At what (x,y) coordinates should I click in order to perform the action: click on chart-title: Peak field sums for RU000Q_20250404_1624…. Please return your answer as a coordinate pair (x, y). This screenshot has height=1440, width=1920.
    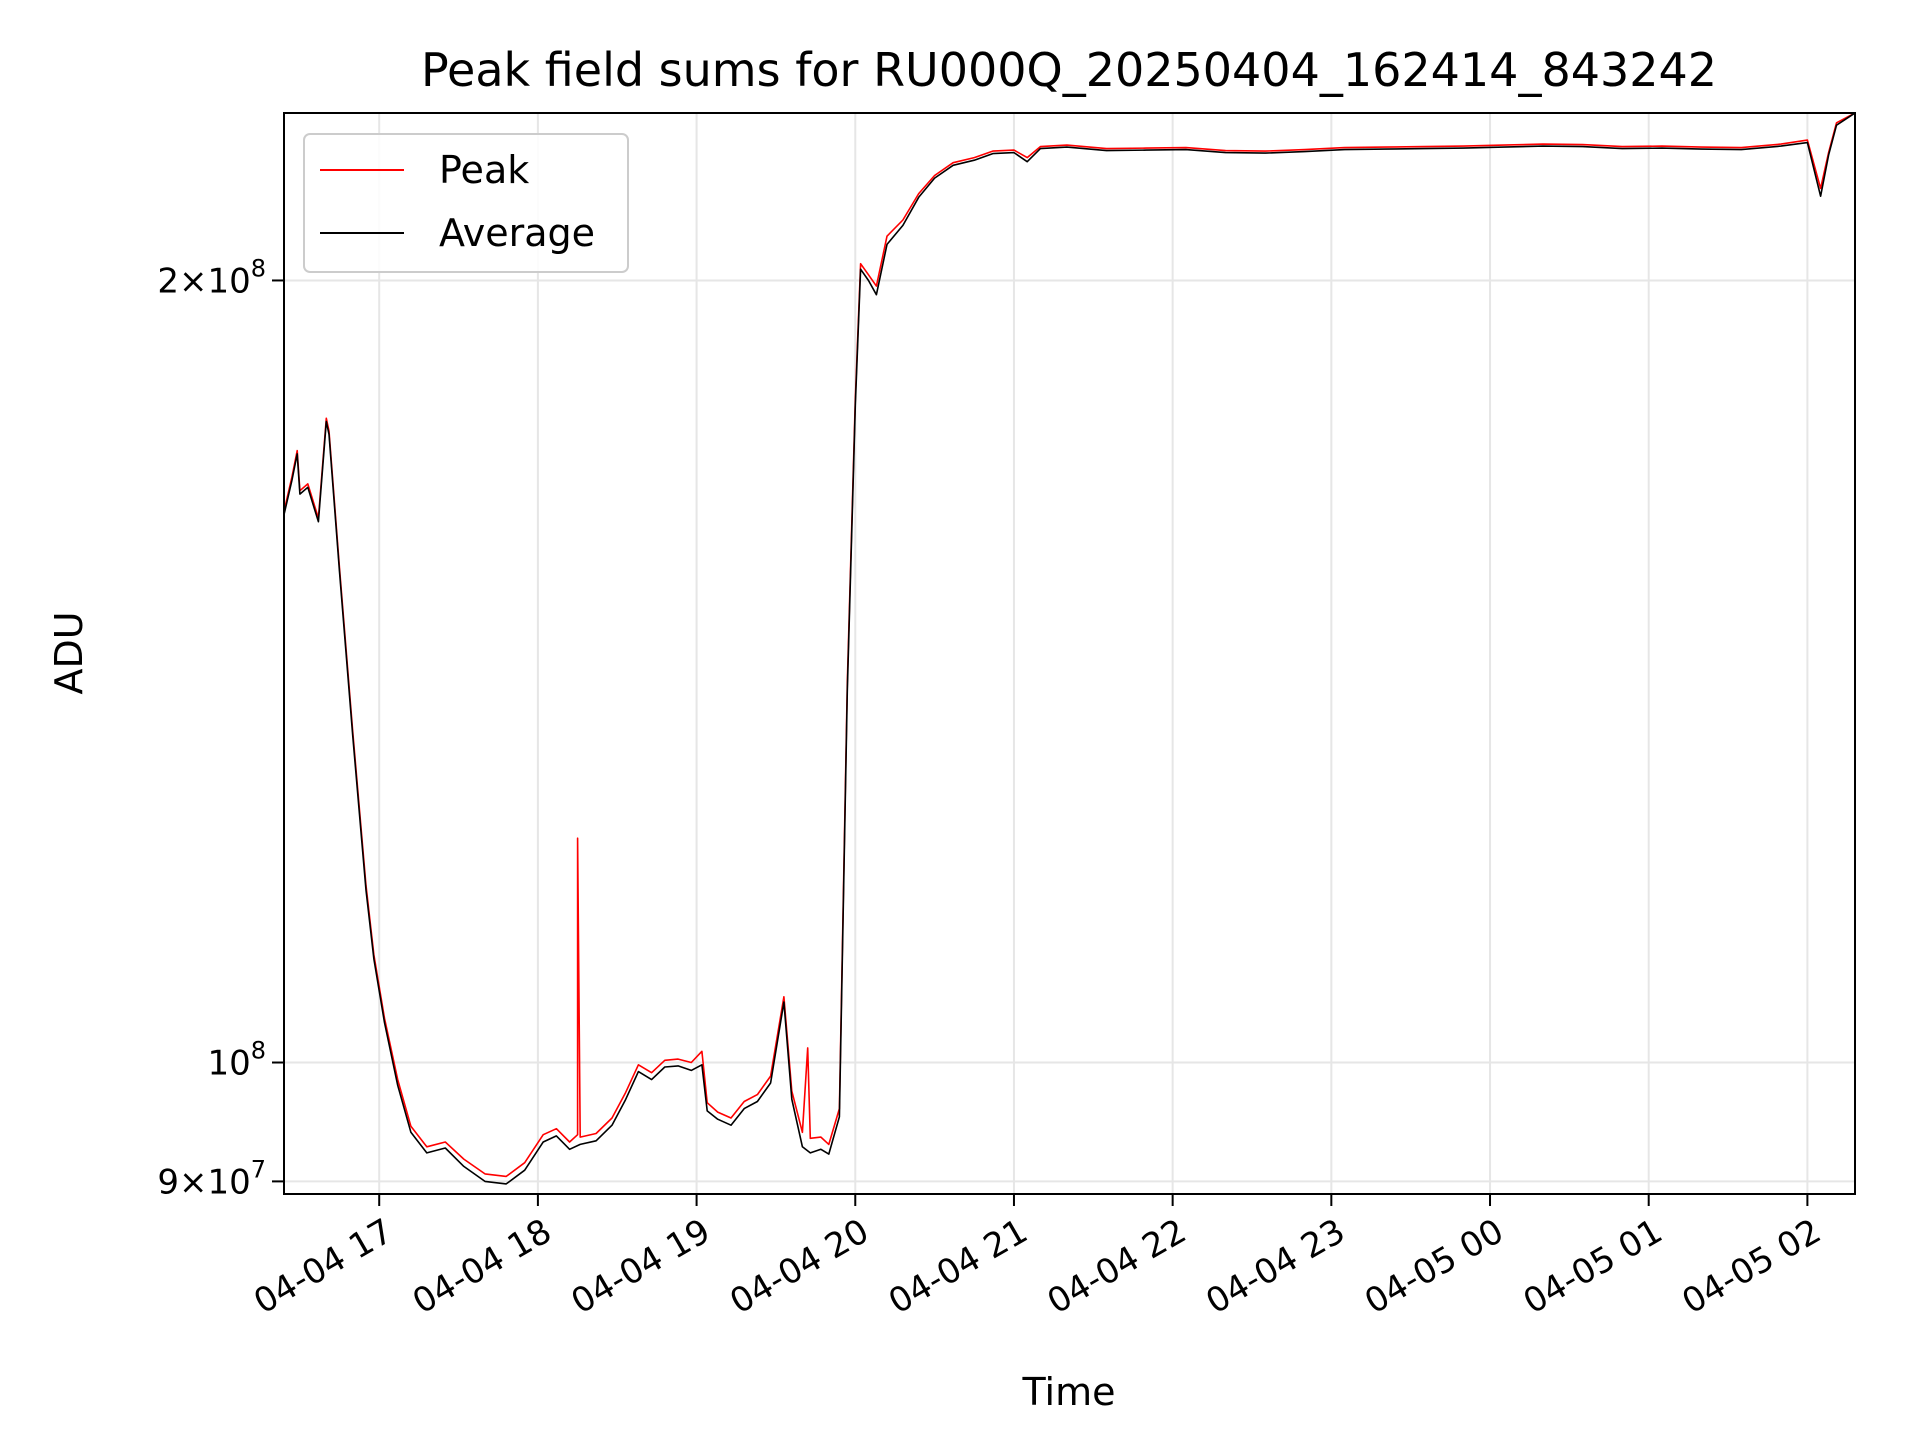
    Looking at the image, I should click on (1069, 70).